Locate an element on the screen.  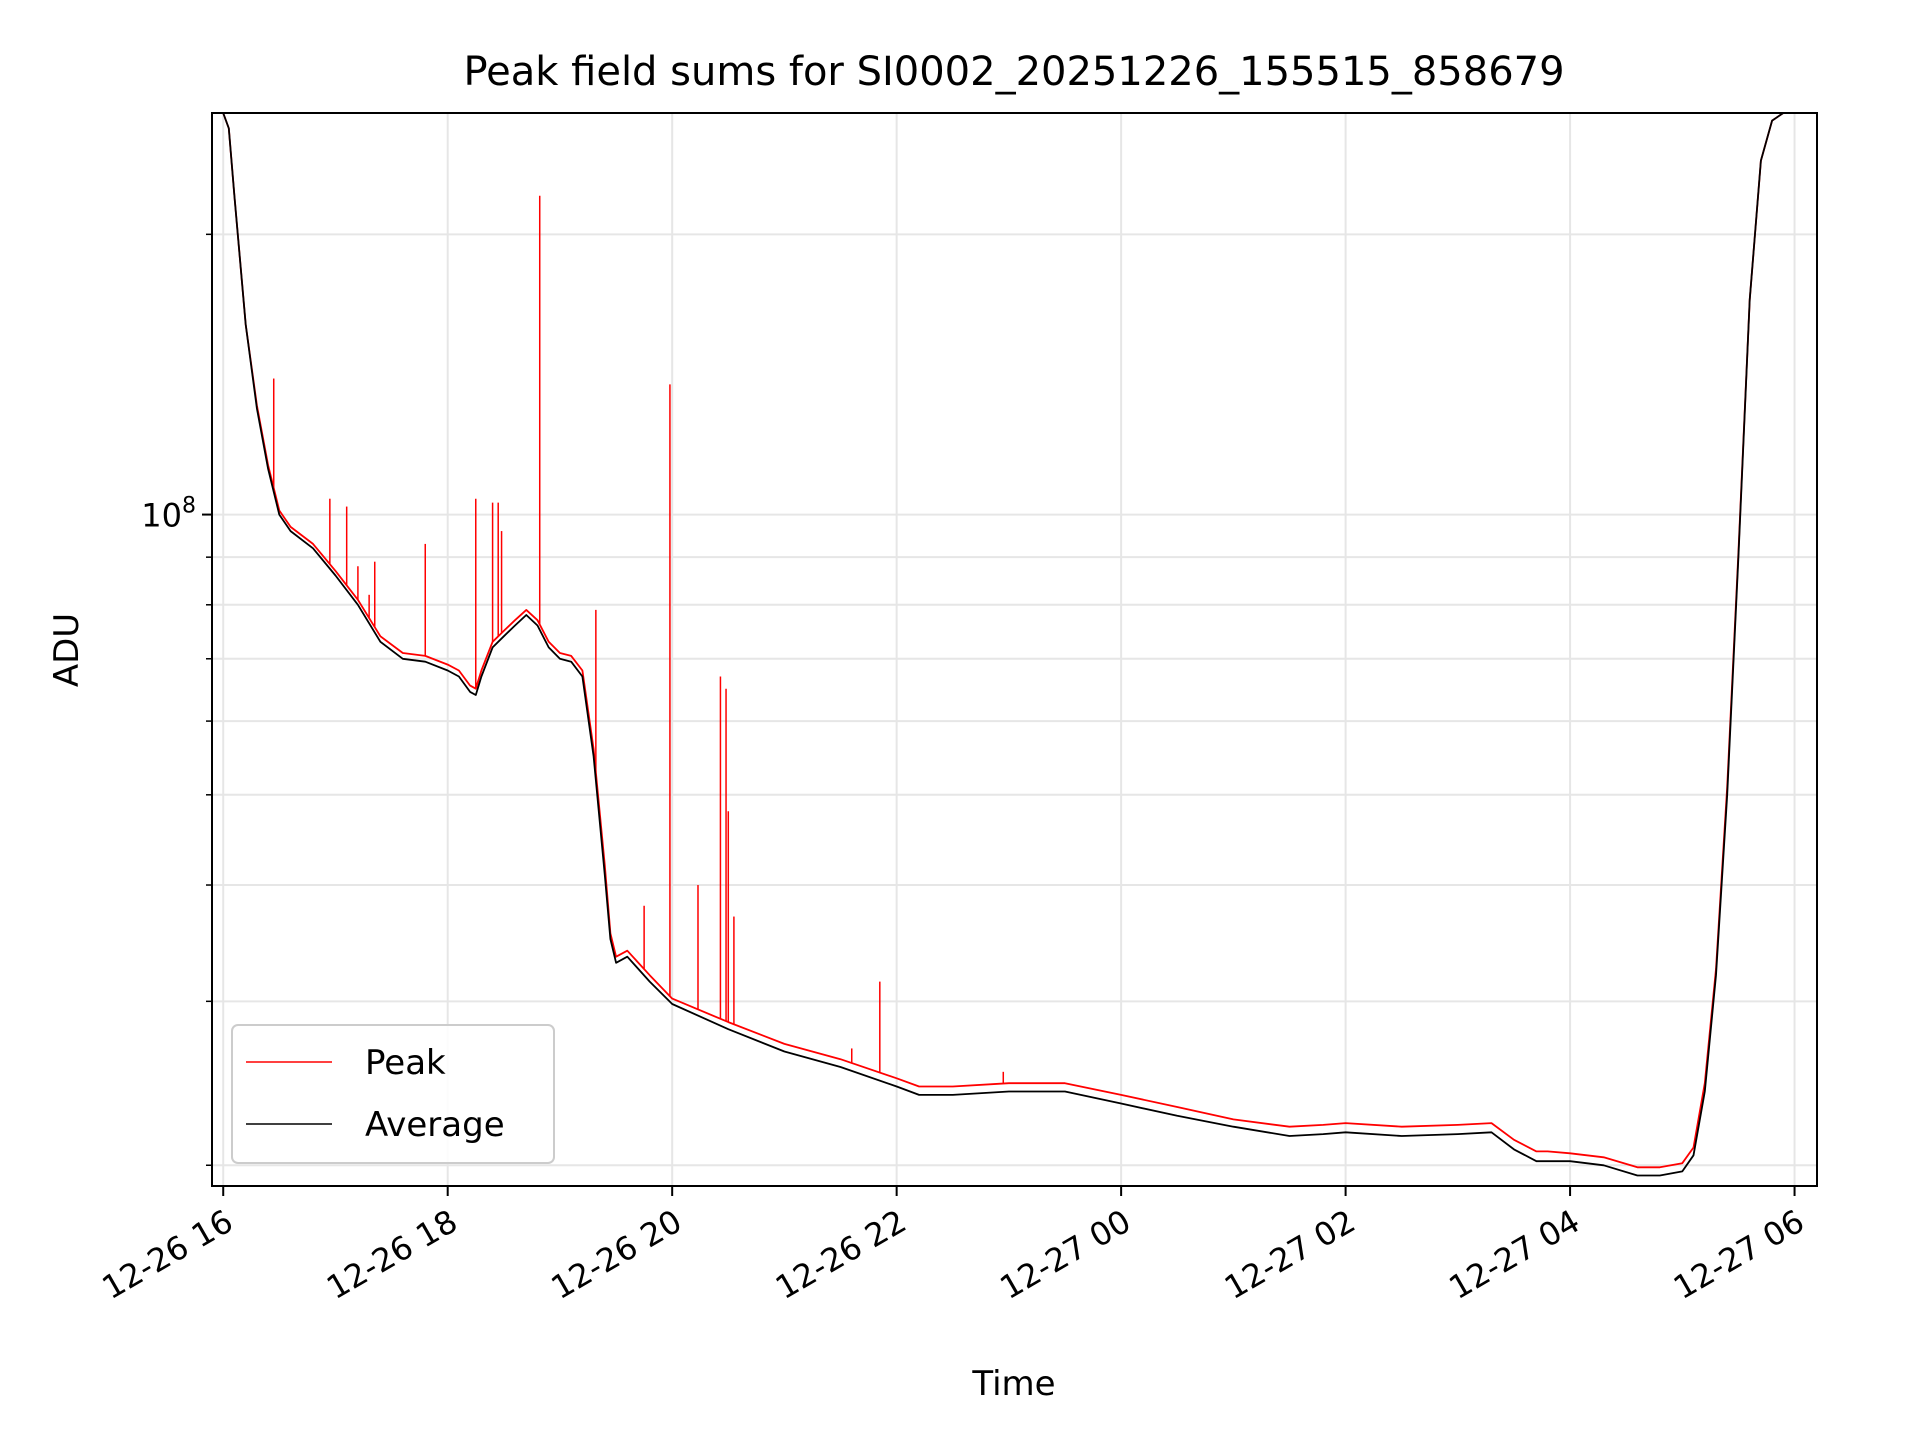
legend-label-peak: Peak is located at coordinates (405, 1063).